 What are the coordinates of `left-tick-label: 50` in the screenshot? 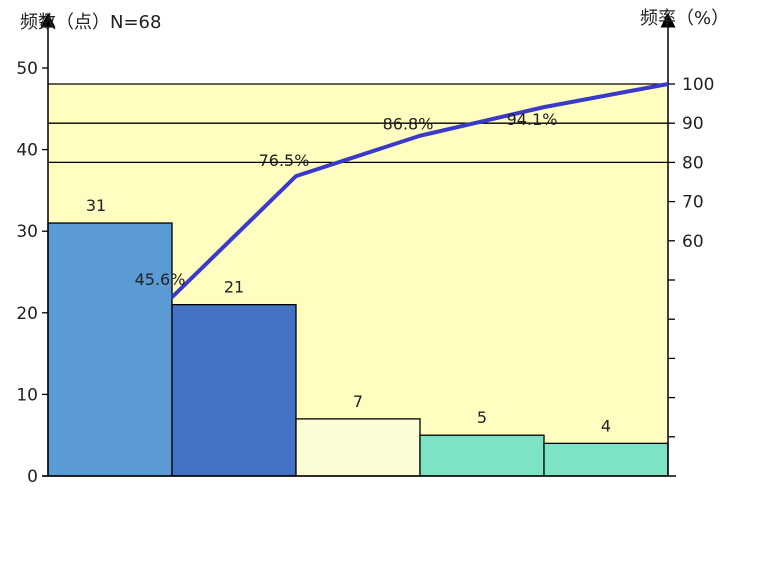 It's located at (27, 69).